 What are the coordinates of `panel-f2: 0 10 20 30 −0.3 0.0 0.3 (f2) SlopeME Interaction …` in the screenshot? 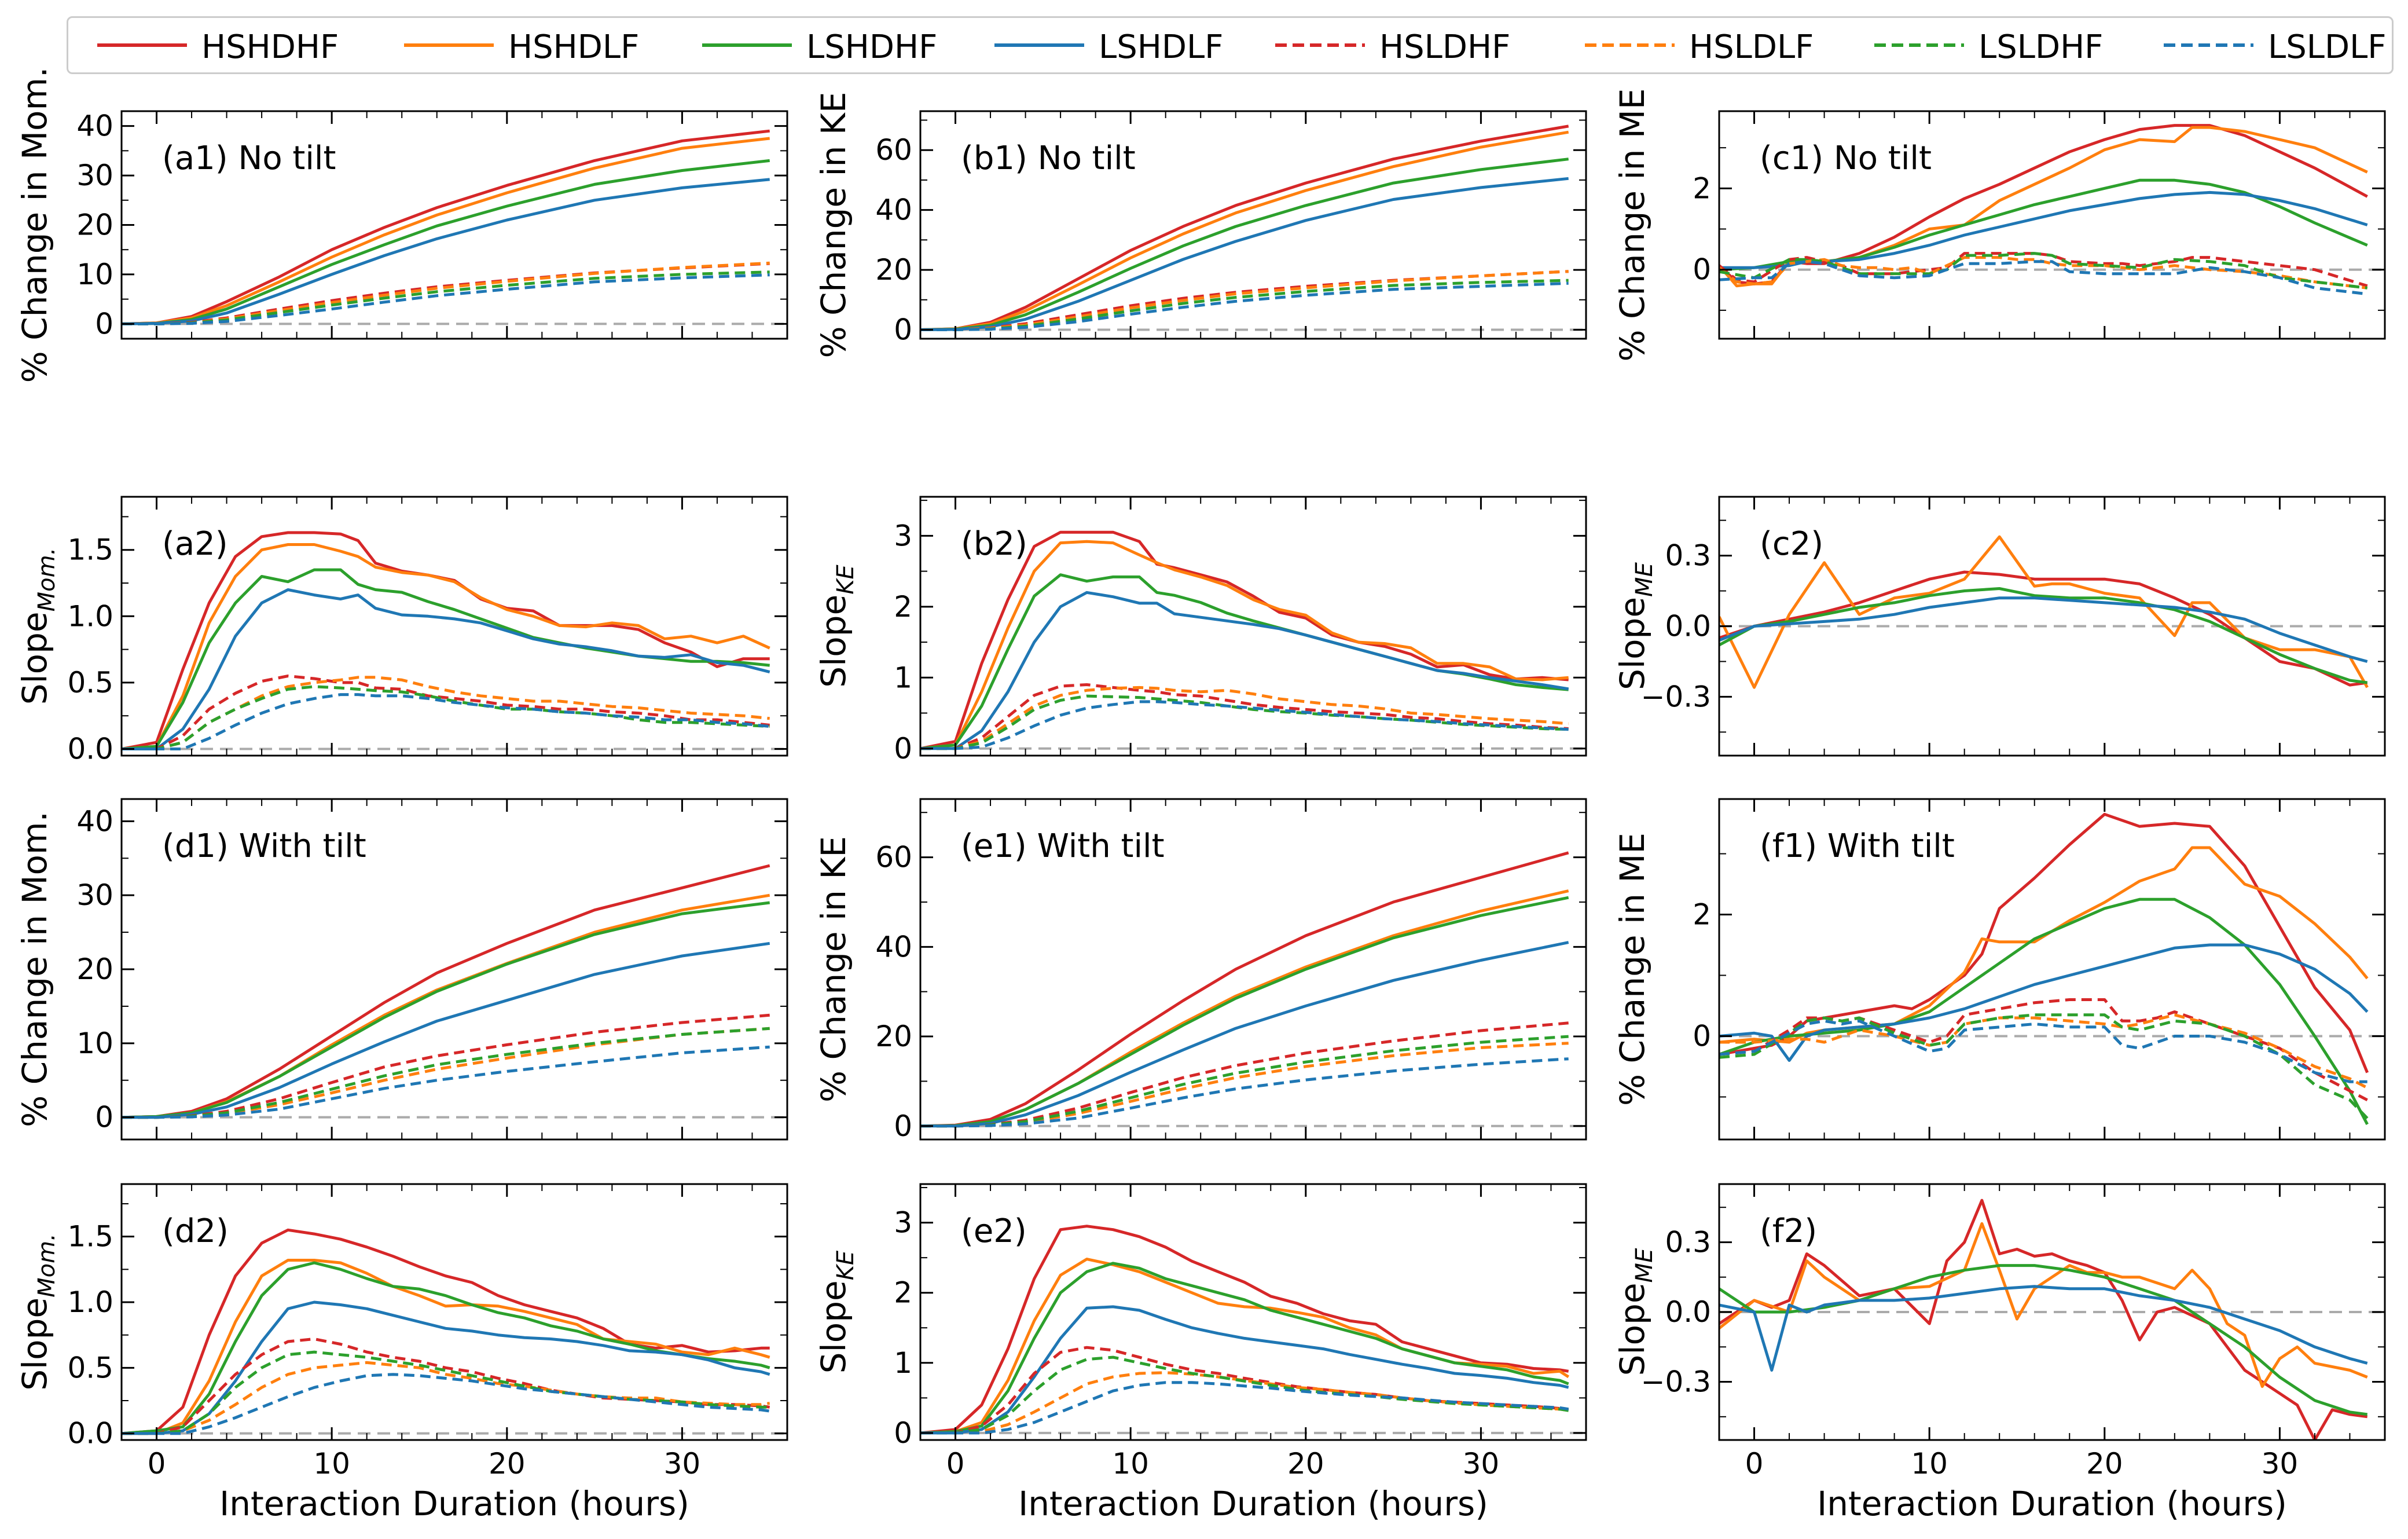 It's located at (2000, 1353).